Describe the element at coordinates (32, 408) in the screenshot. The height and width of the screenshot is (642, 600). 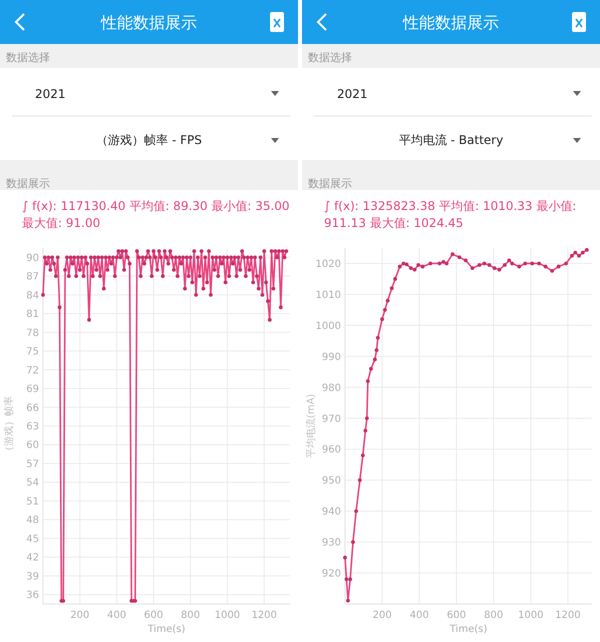
I see `y-tick-label: 66` at that location.